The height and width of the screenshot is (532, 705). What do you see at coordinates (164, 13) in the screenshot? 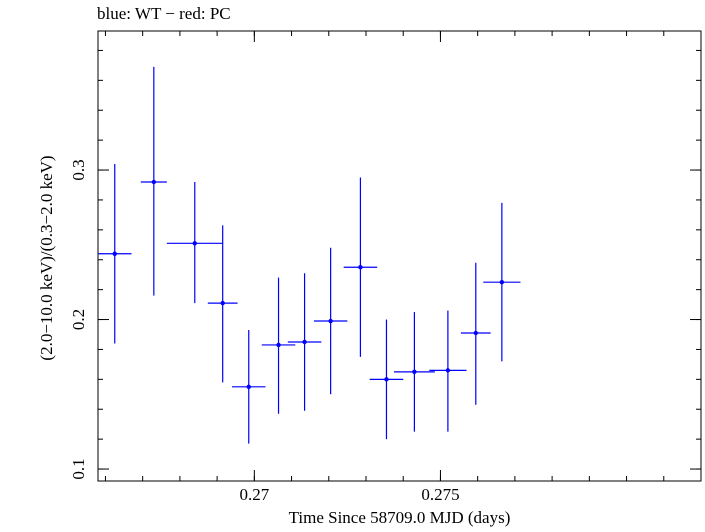
I see `chart-title: blue: WT − red: PC` at bounding box center [164, 13].